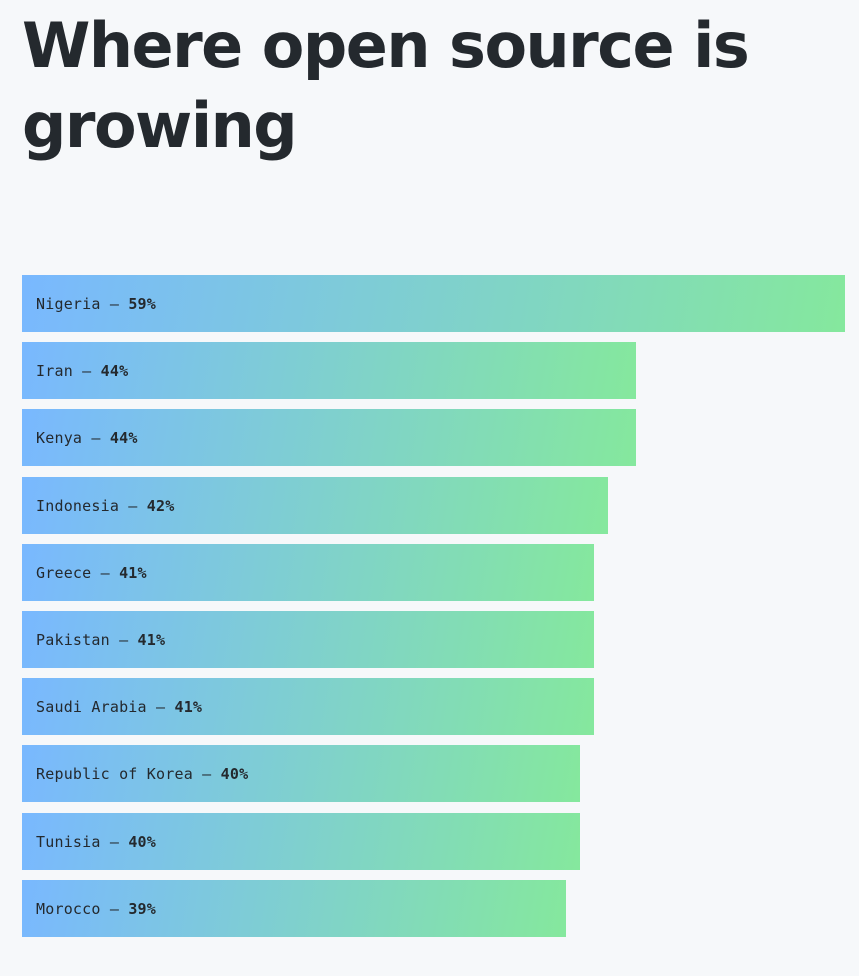 This screenshot has height=976, width=859. I want to click on bar-pakistan: Pakistan – 41%, so click(308, 639).